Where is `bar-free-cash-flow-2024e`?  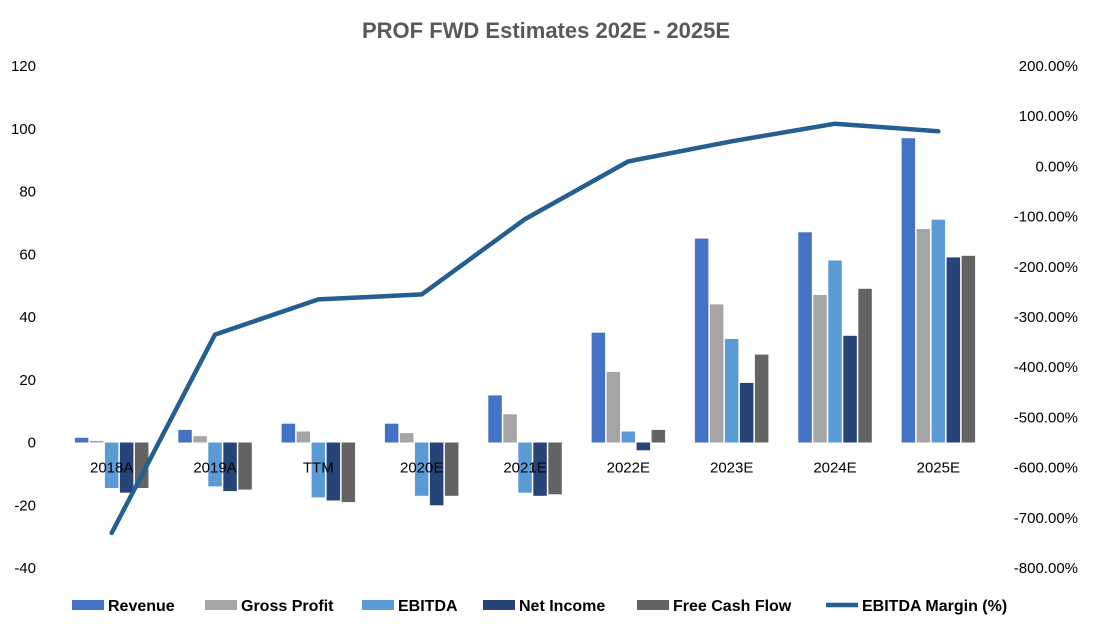 bar-free-cash-flow-2024e is located at coordinates (865, 365).